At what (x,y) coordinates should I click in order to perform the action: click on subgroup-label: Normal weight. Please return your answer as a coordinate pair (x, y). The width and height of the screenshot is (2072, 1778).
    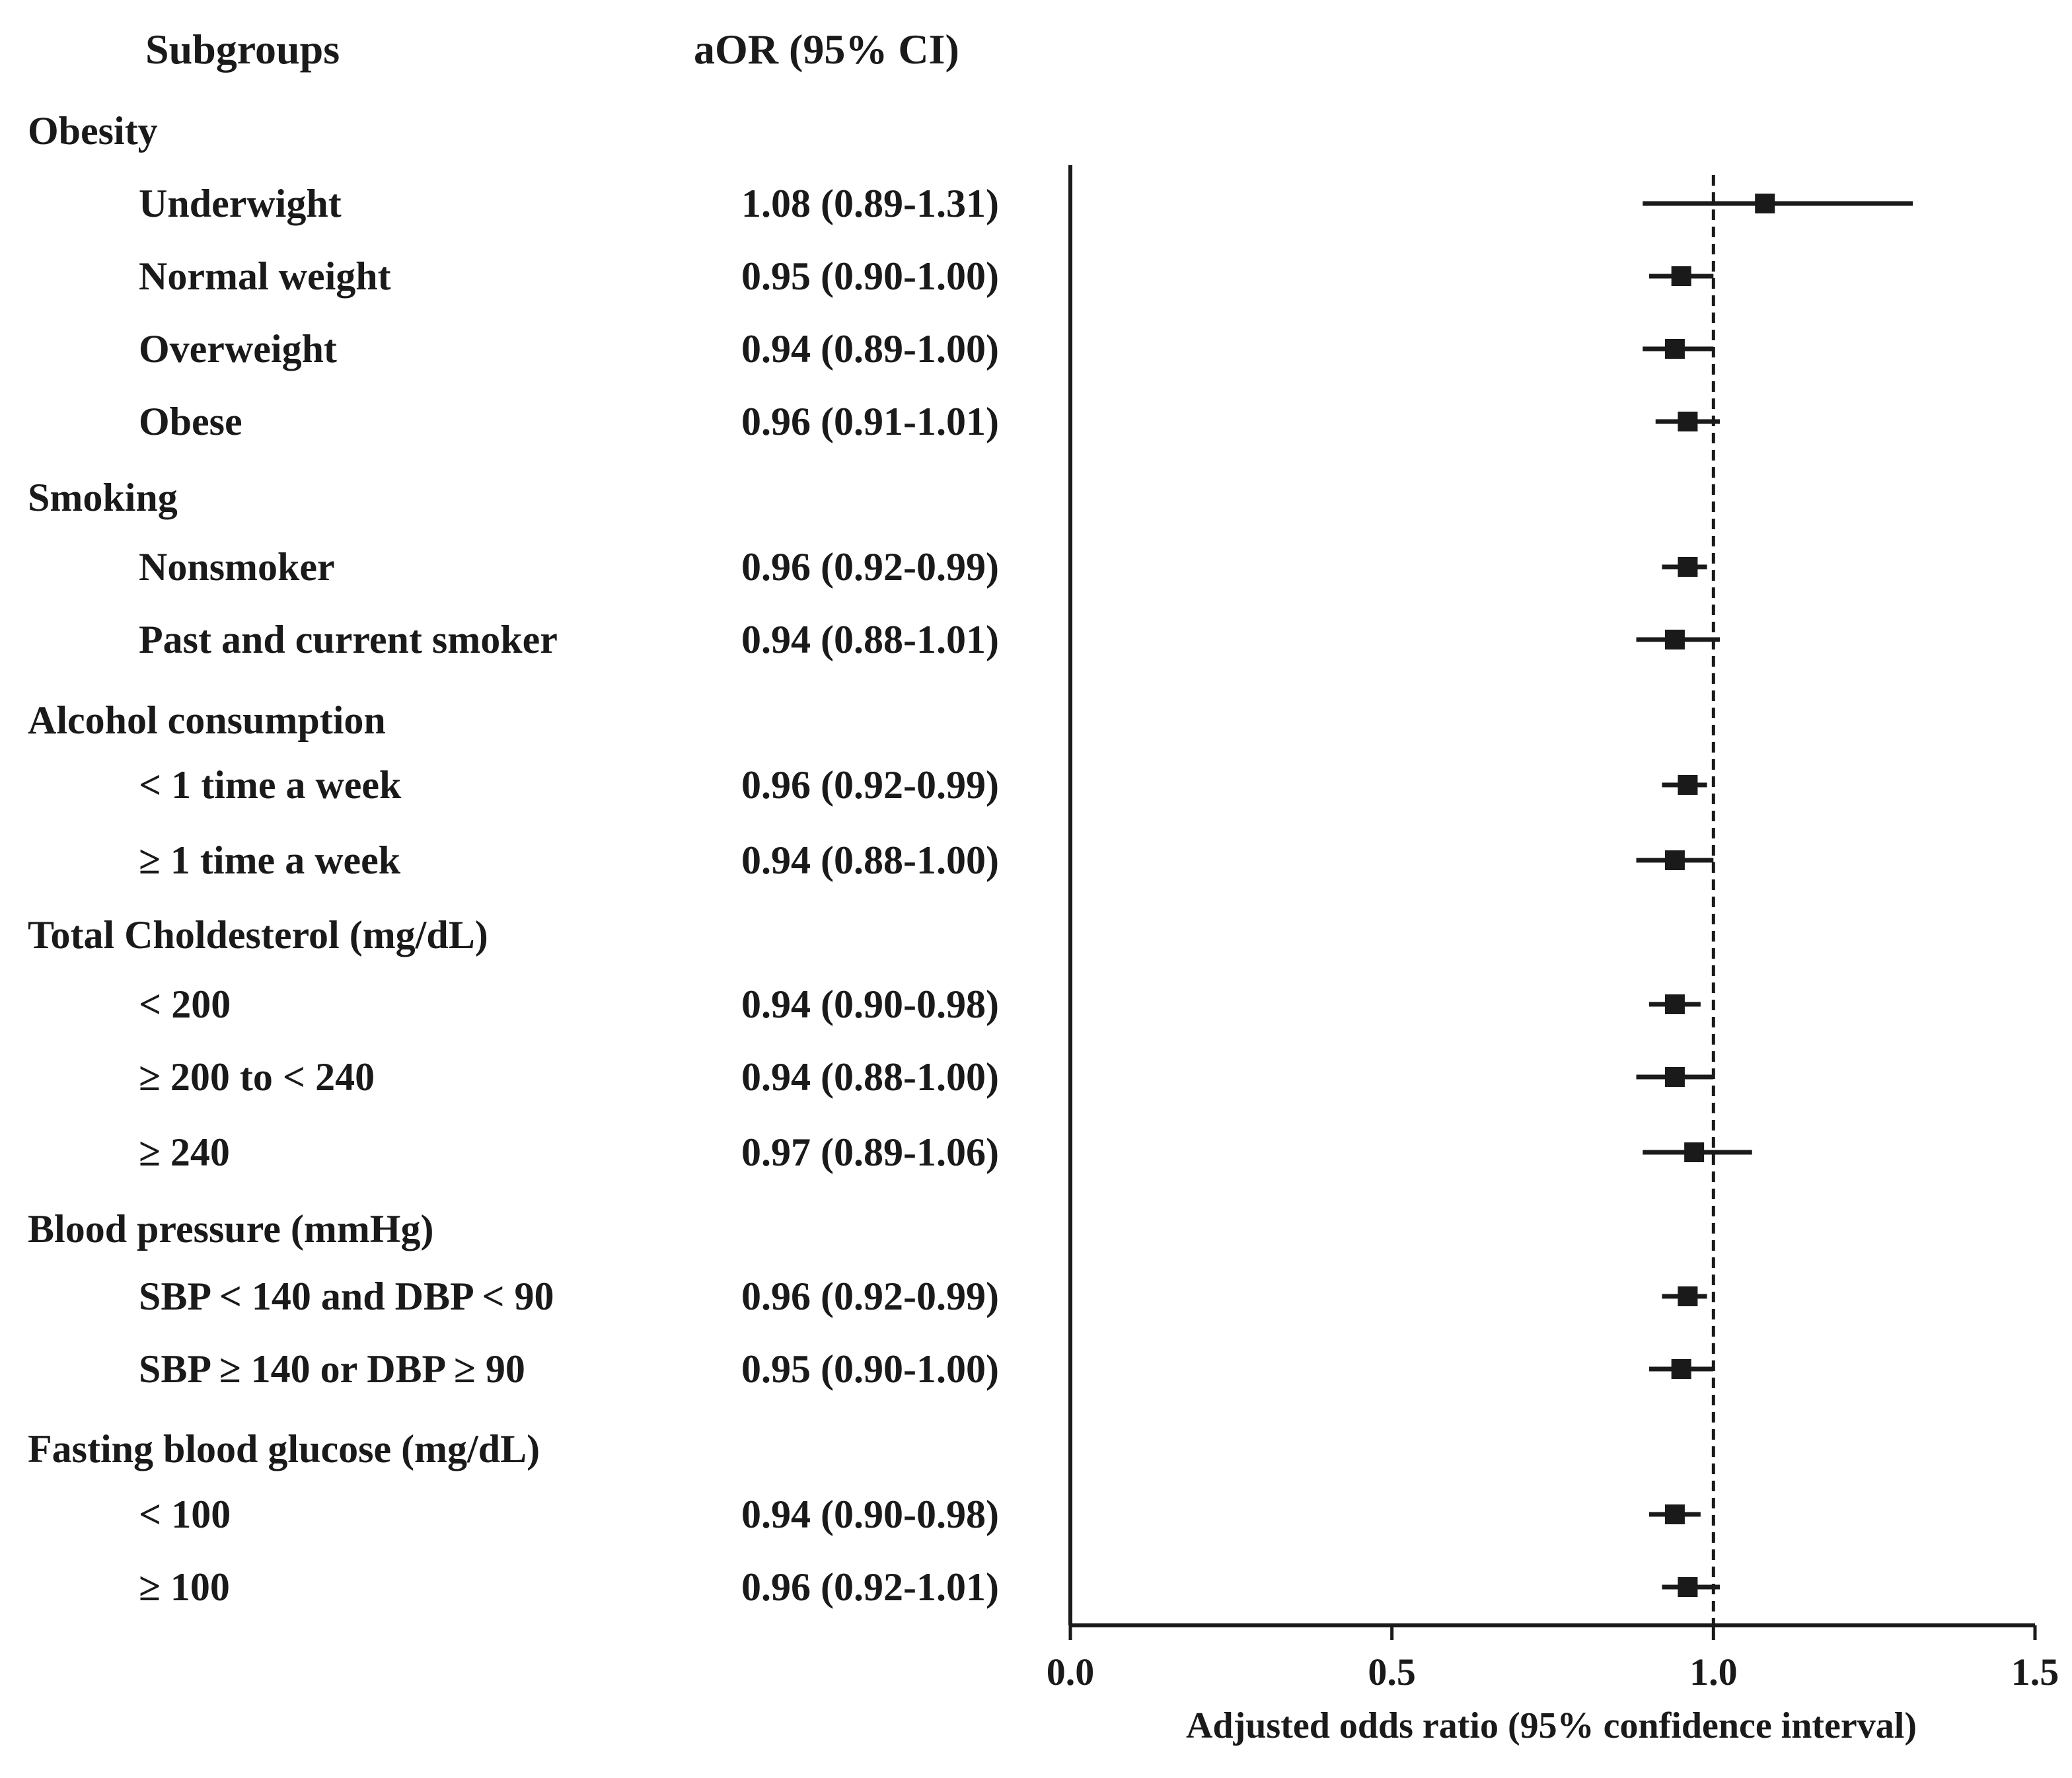
    Looking at the image, I should click on (265, 276).